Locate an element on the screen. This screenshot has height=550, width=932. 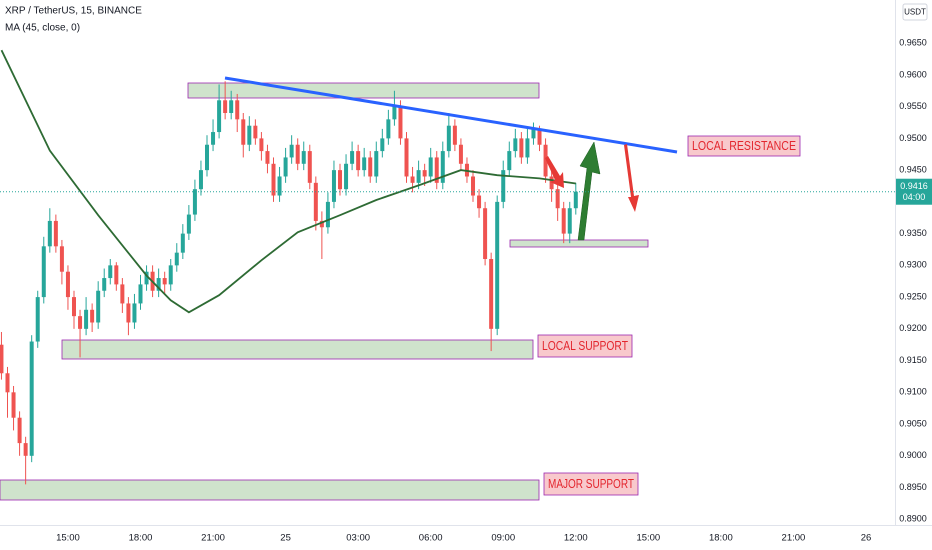
y-axis-label: USDT is located at coordinates (915, 12).